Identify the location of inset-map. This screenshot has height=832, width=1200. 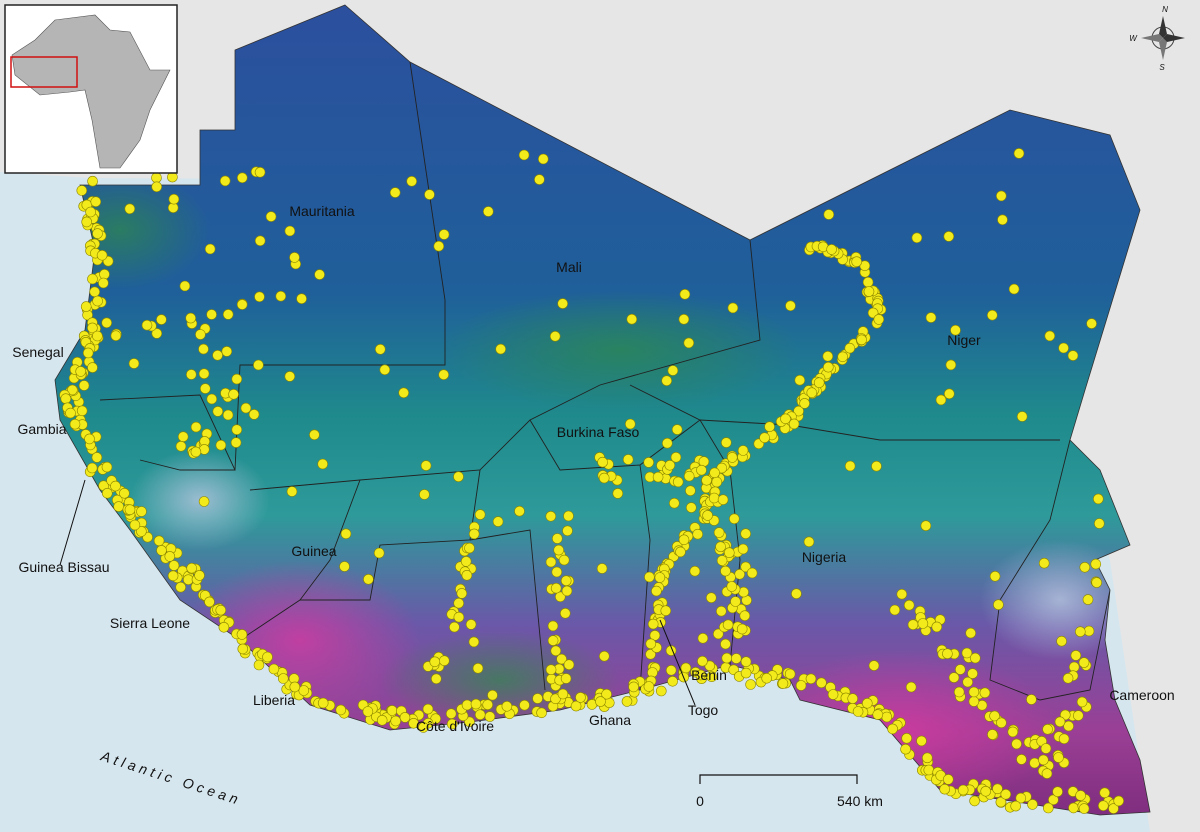
(91, 89).